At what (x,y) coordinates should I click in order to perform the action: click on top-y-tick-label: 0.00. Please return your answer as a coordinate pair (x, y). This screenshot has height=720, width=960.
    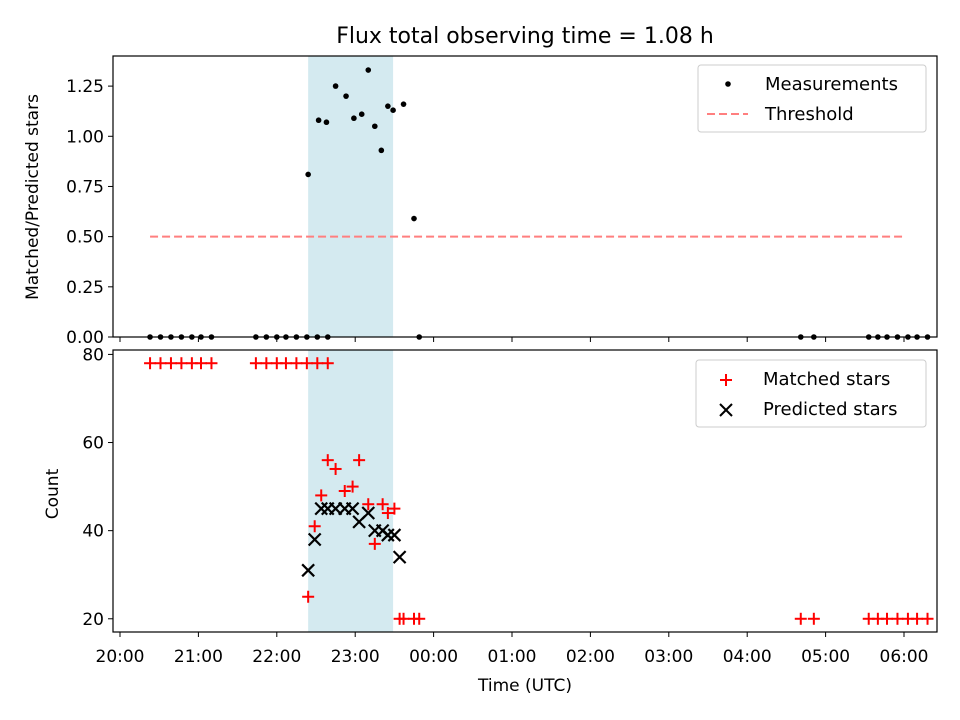
    Looking at the image, I should click on (85, 338).